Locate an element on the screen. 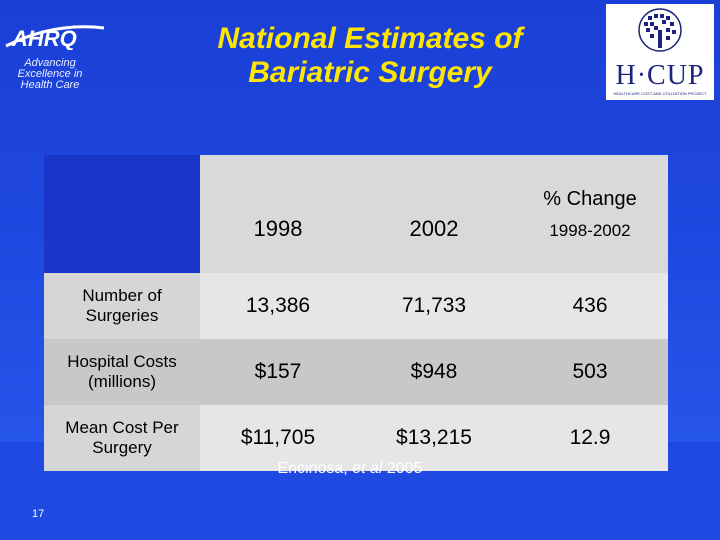 The width and height of the screenshot is (720, 540). page-title: National Estimates of Bariatric Surgery is located at coordinates (370, 56).